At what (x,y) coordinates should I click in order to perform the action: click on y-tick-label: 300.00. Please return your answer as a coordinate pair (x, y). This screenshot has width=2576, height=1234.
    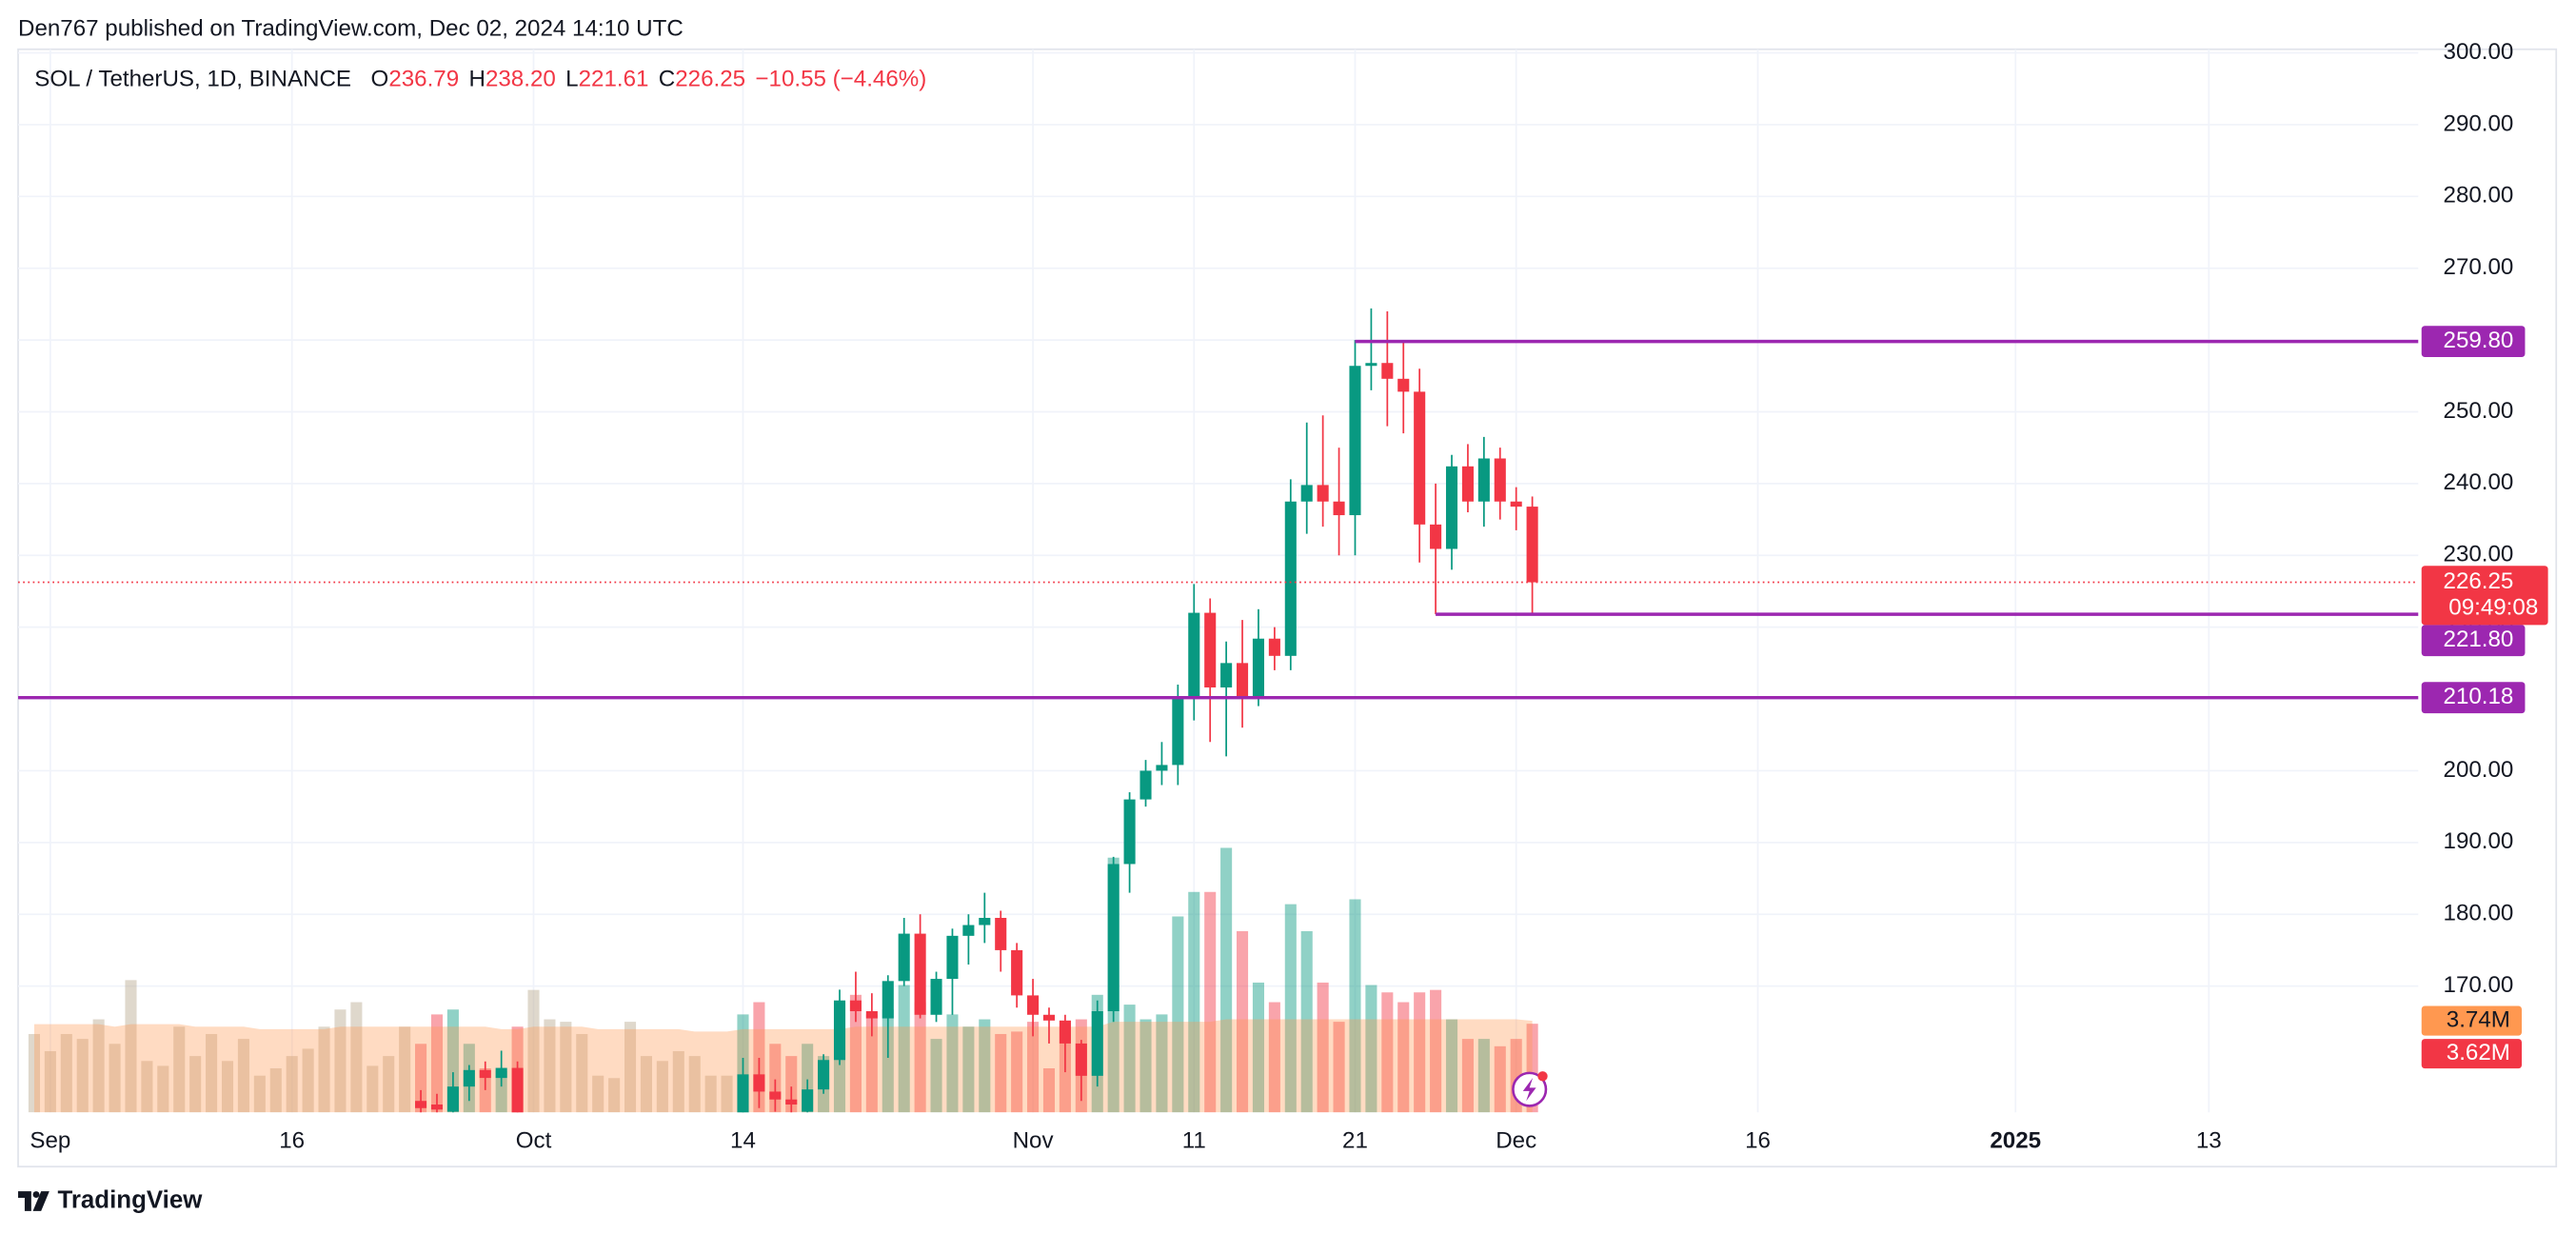
    Looking at the image, I should click on (2479, 52).